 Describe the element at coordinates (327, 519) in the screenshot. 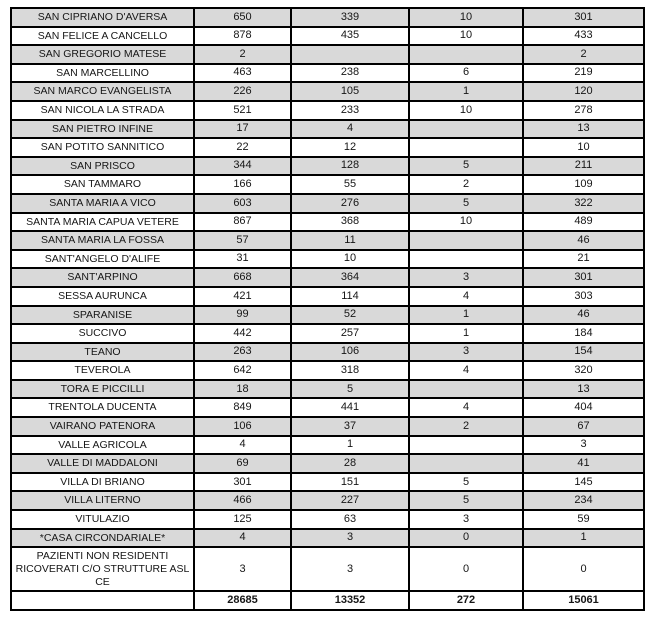

I see `table-row: VITULAZIO 125 63 3 59` at that location.